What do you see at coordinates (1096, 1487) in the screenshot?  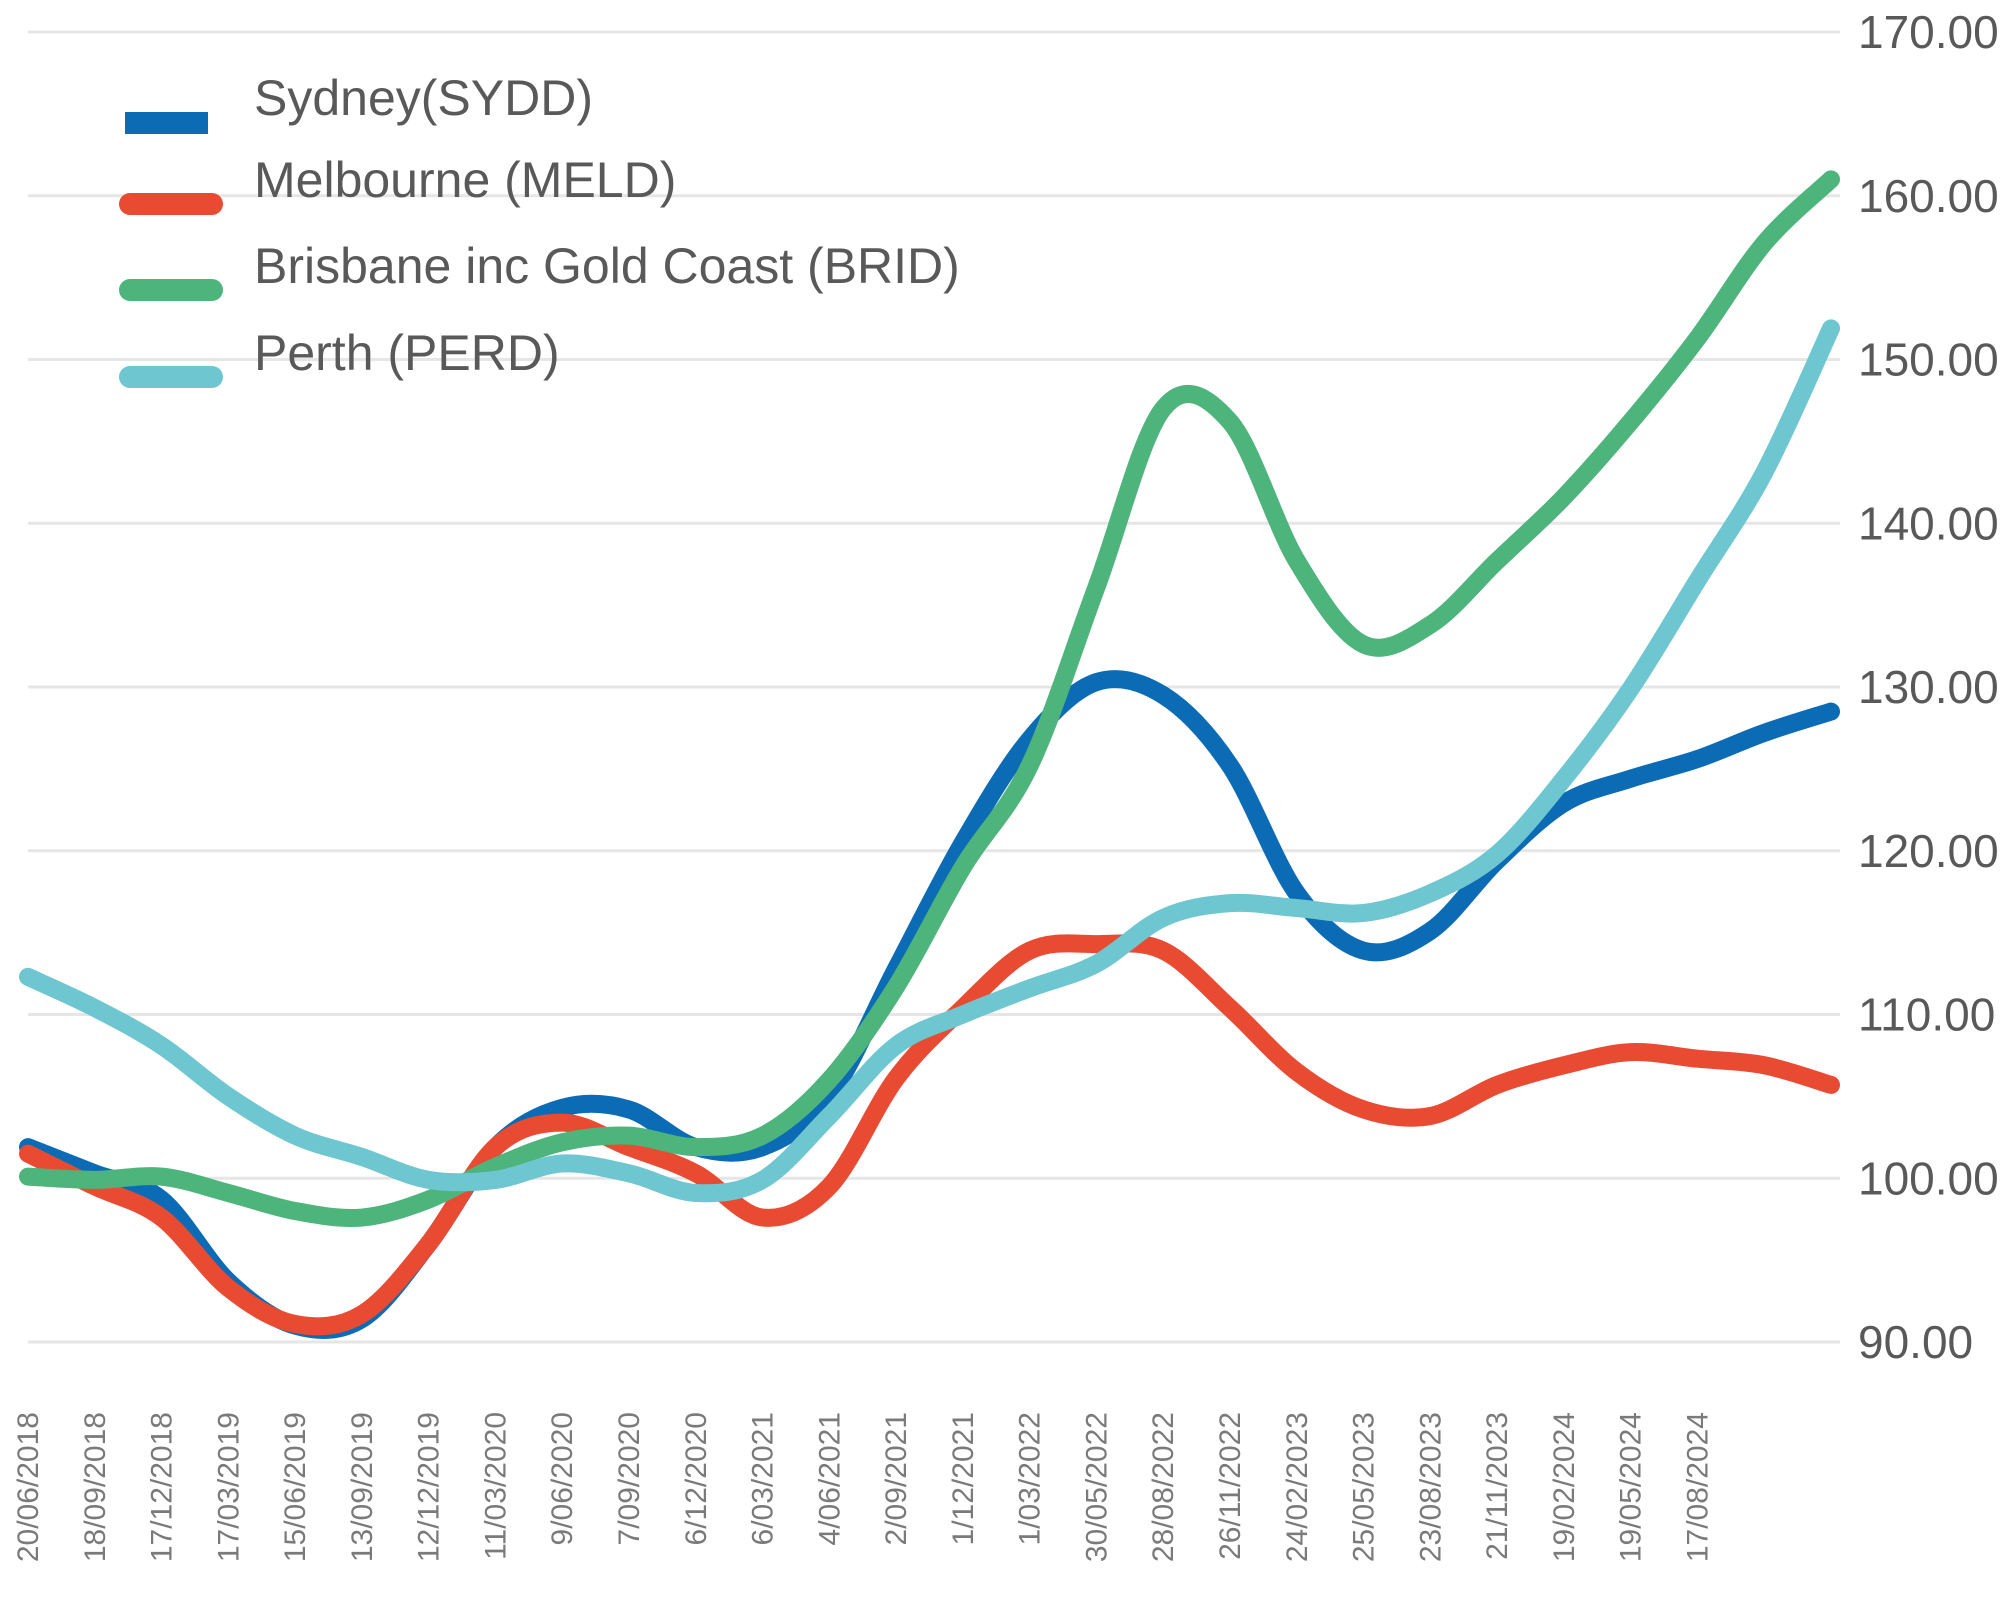 I see `x-tick-label: 30/05/2022` at bounding box center [1096, 1487].